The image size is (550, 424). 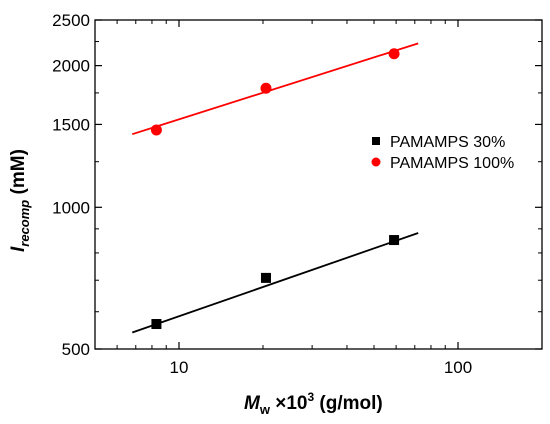 What do you see at coordinates (20, 200) in the screenshot?
I see `y-axis-title: Irecomp (mM)` at bounding box center [20, 200].